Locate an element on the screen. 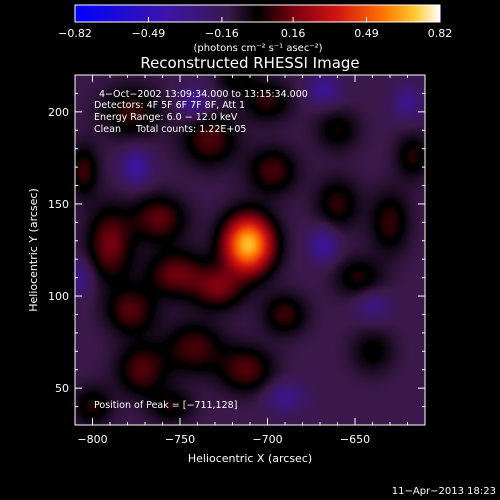 Image resolution: width=500 pixels, height=500 pixels. x-tick-label: −700 is located at coordinates (267, 439).